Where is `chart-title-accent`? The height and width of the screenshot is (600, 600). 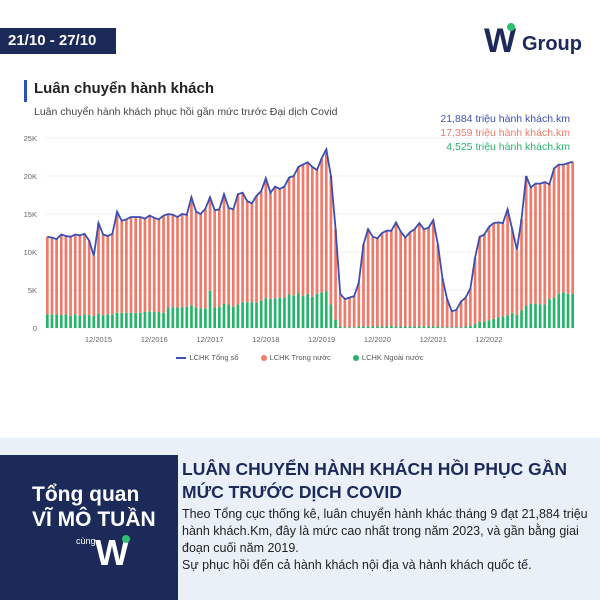
chart-title-accent is located at coordinates (25, 91).